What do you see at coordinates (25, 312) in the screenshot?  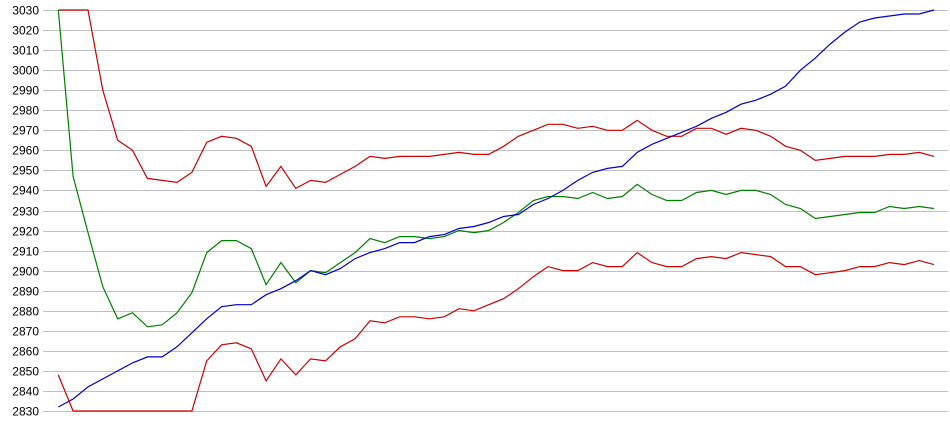 I see `y-tick-label: 2880` at bounding box center [25, 312].